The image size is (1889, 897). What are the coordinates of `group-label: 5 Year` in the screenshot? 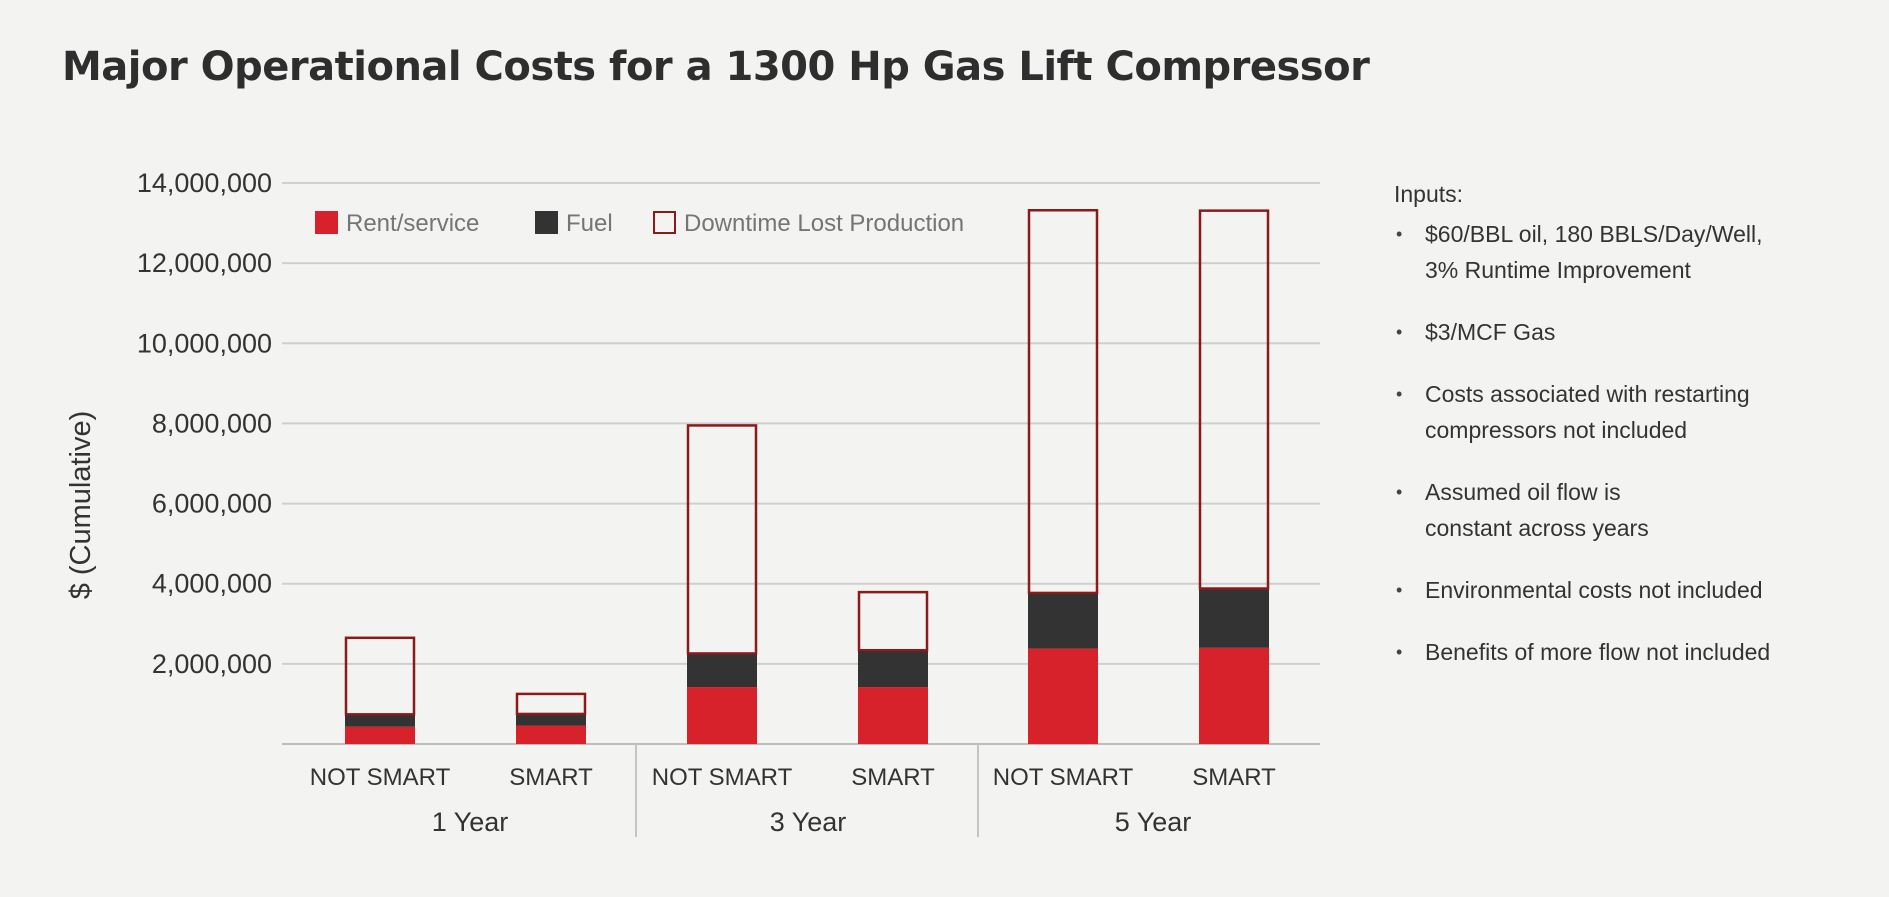 It's located at (1153, 822).